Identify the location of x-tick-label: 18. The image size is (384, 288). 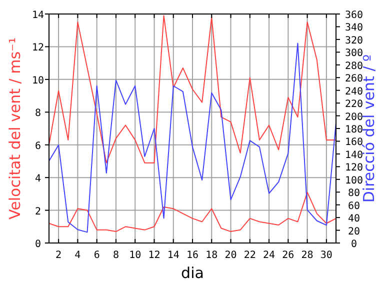
(212, 255).